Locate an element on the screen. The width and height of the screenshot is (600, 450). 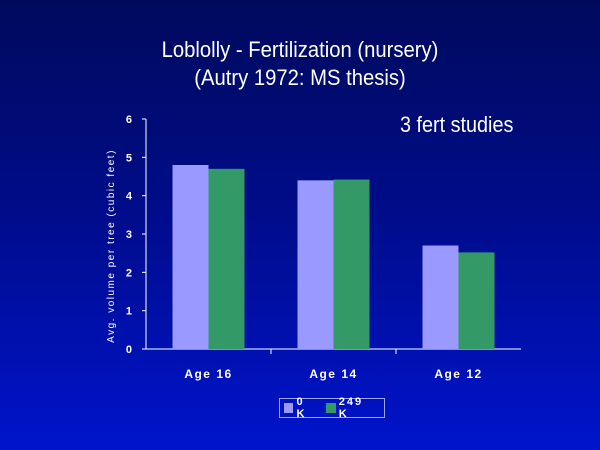
bar-age-16-0k is located at coordinates (190, 257).